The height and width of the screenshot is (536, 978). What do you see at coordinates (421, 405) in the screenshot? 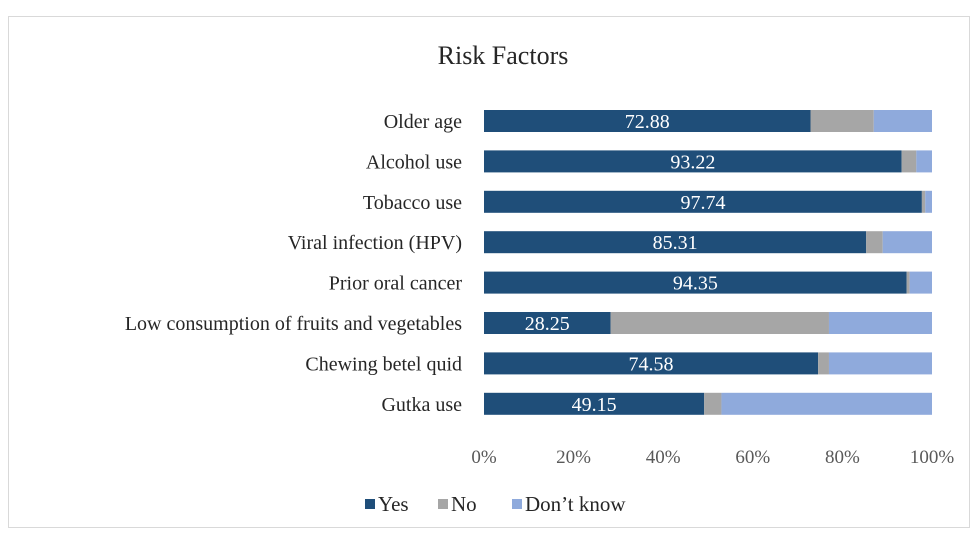
I see `category-label: Gutka use` at bounding box center [421, 405].